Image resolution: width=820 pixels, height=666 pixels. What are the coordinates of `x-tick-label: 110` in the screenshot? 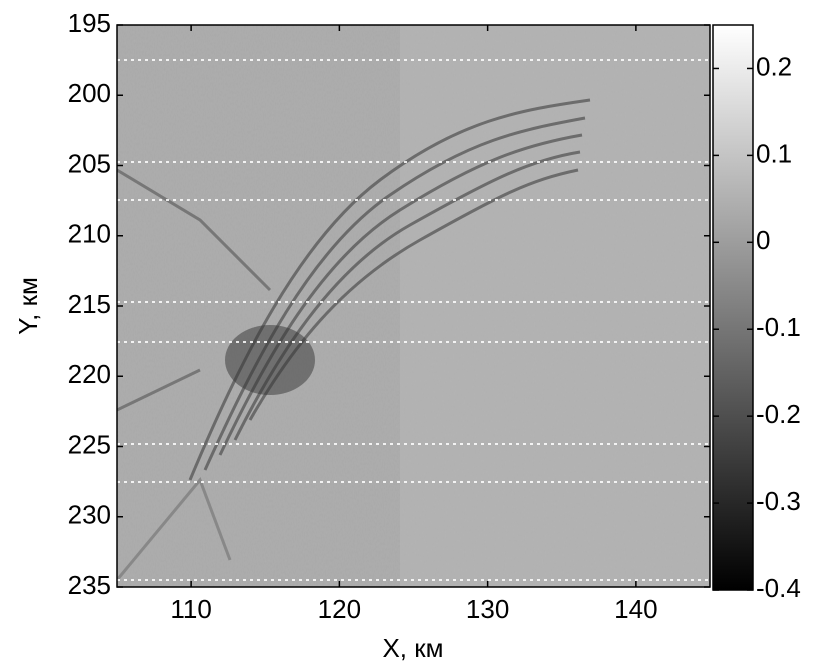 It's located at (190, 609).